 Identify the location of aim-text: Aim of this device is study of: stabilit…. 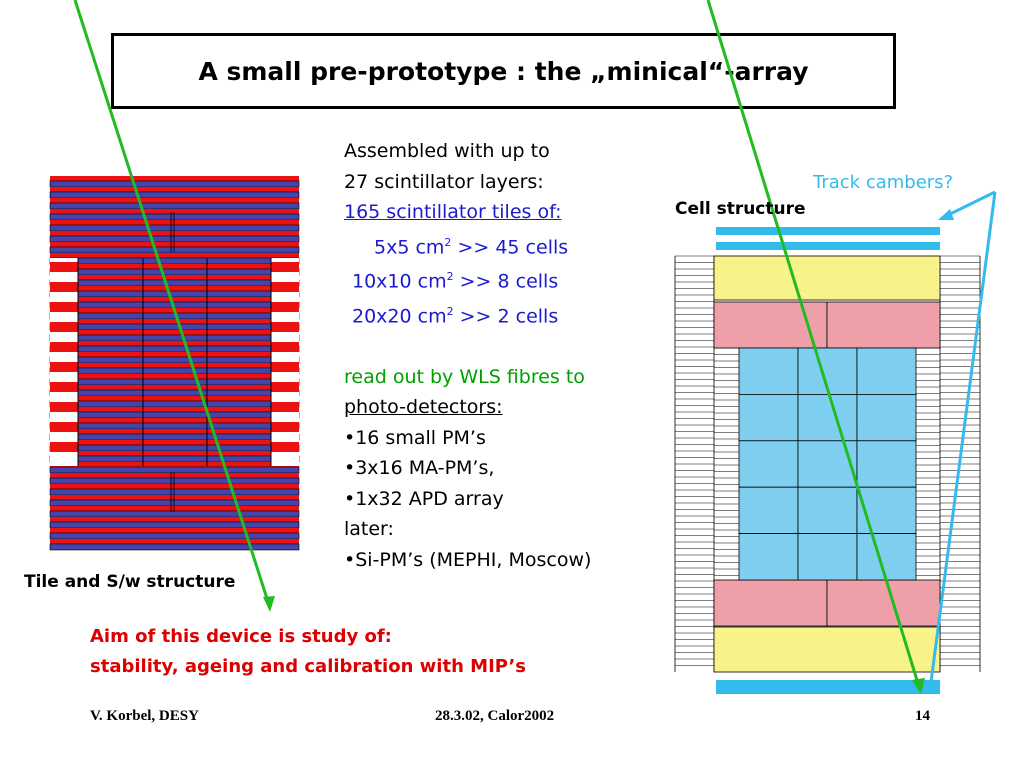
(308, 652).